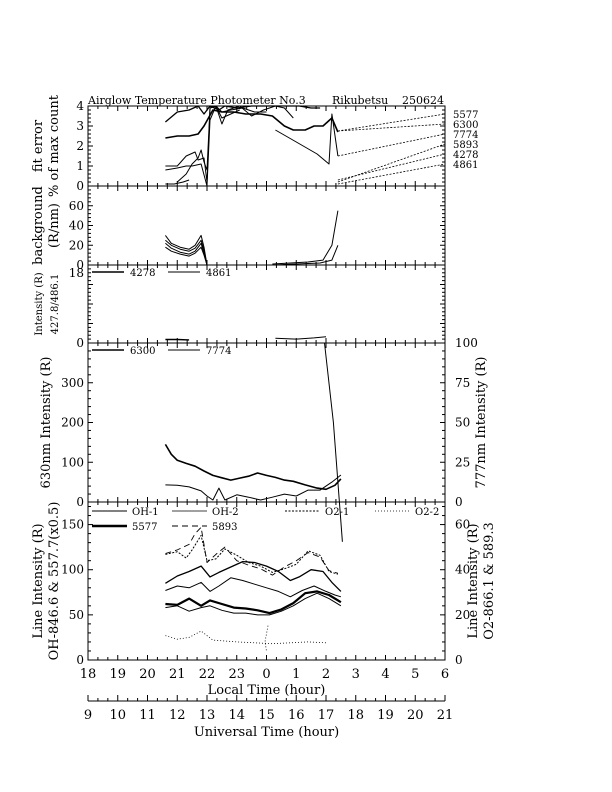 The height and width of the screenshot is (792, 612). What do you see at coordinates (355, 715) in the screenshot?
I see `universal-time-tick-label: 18` at bounding box center [355, 715].